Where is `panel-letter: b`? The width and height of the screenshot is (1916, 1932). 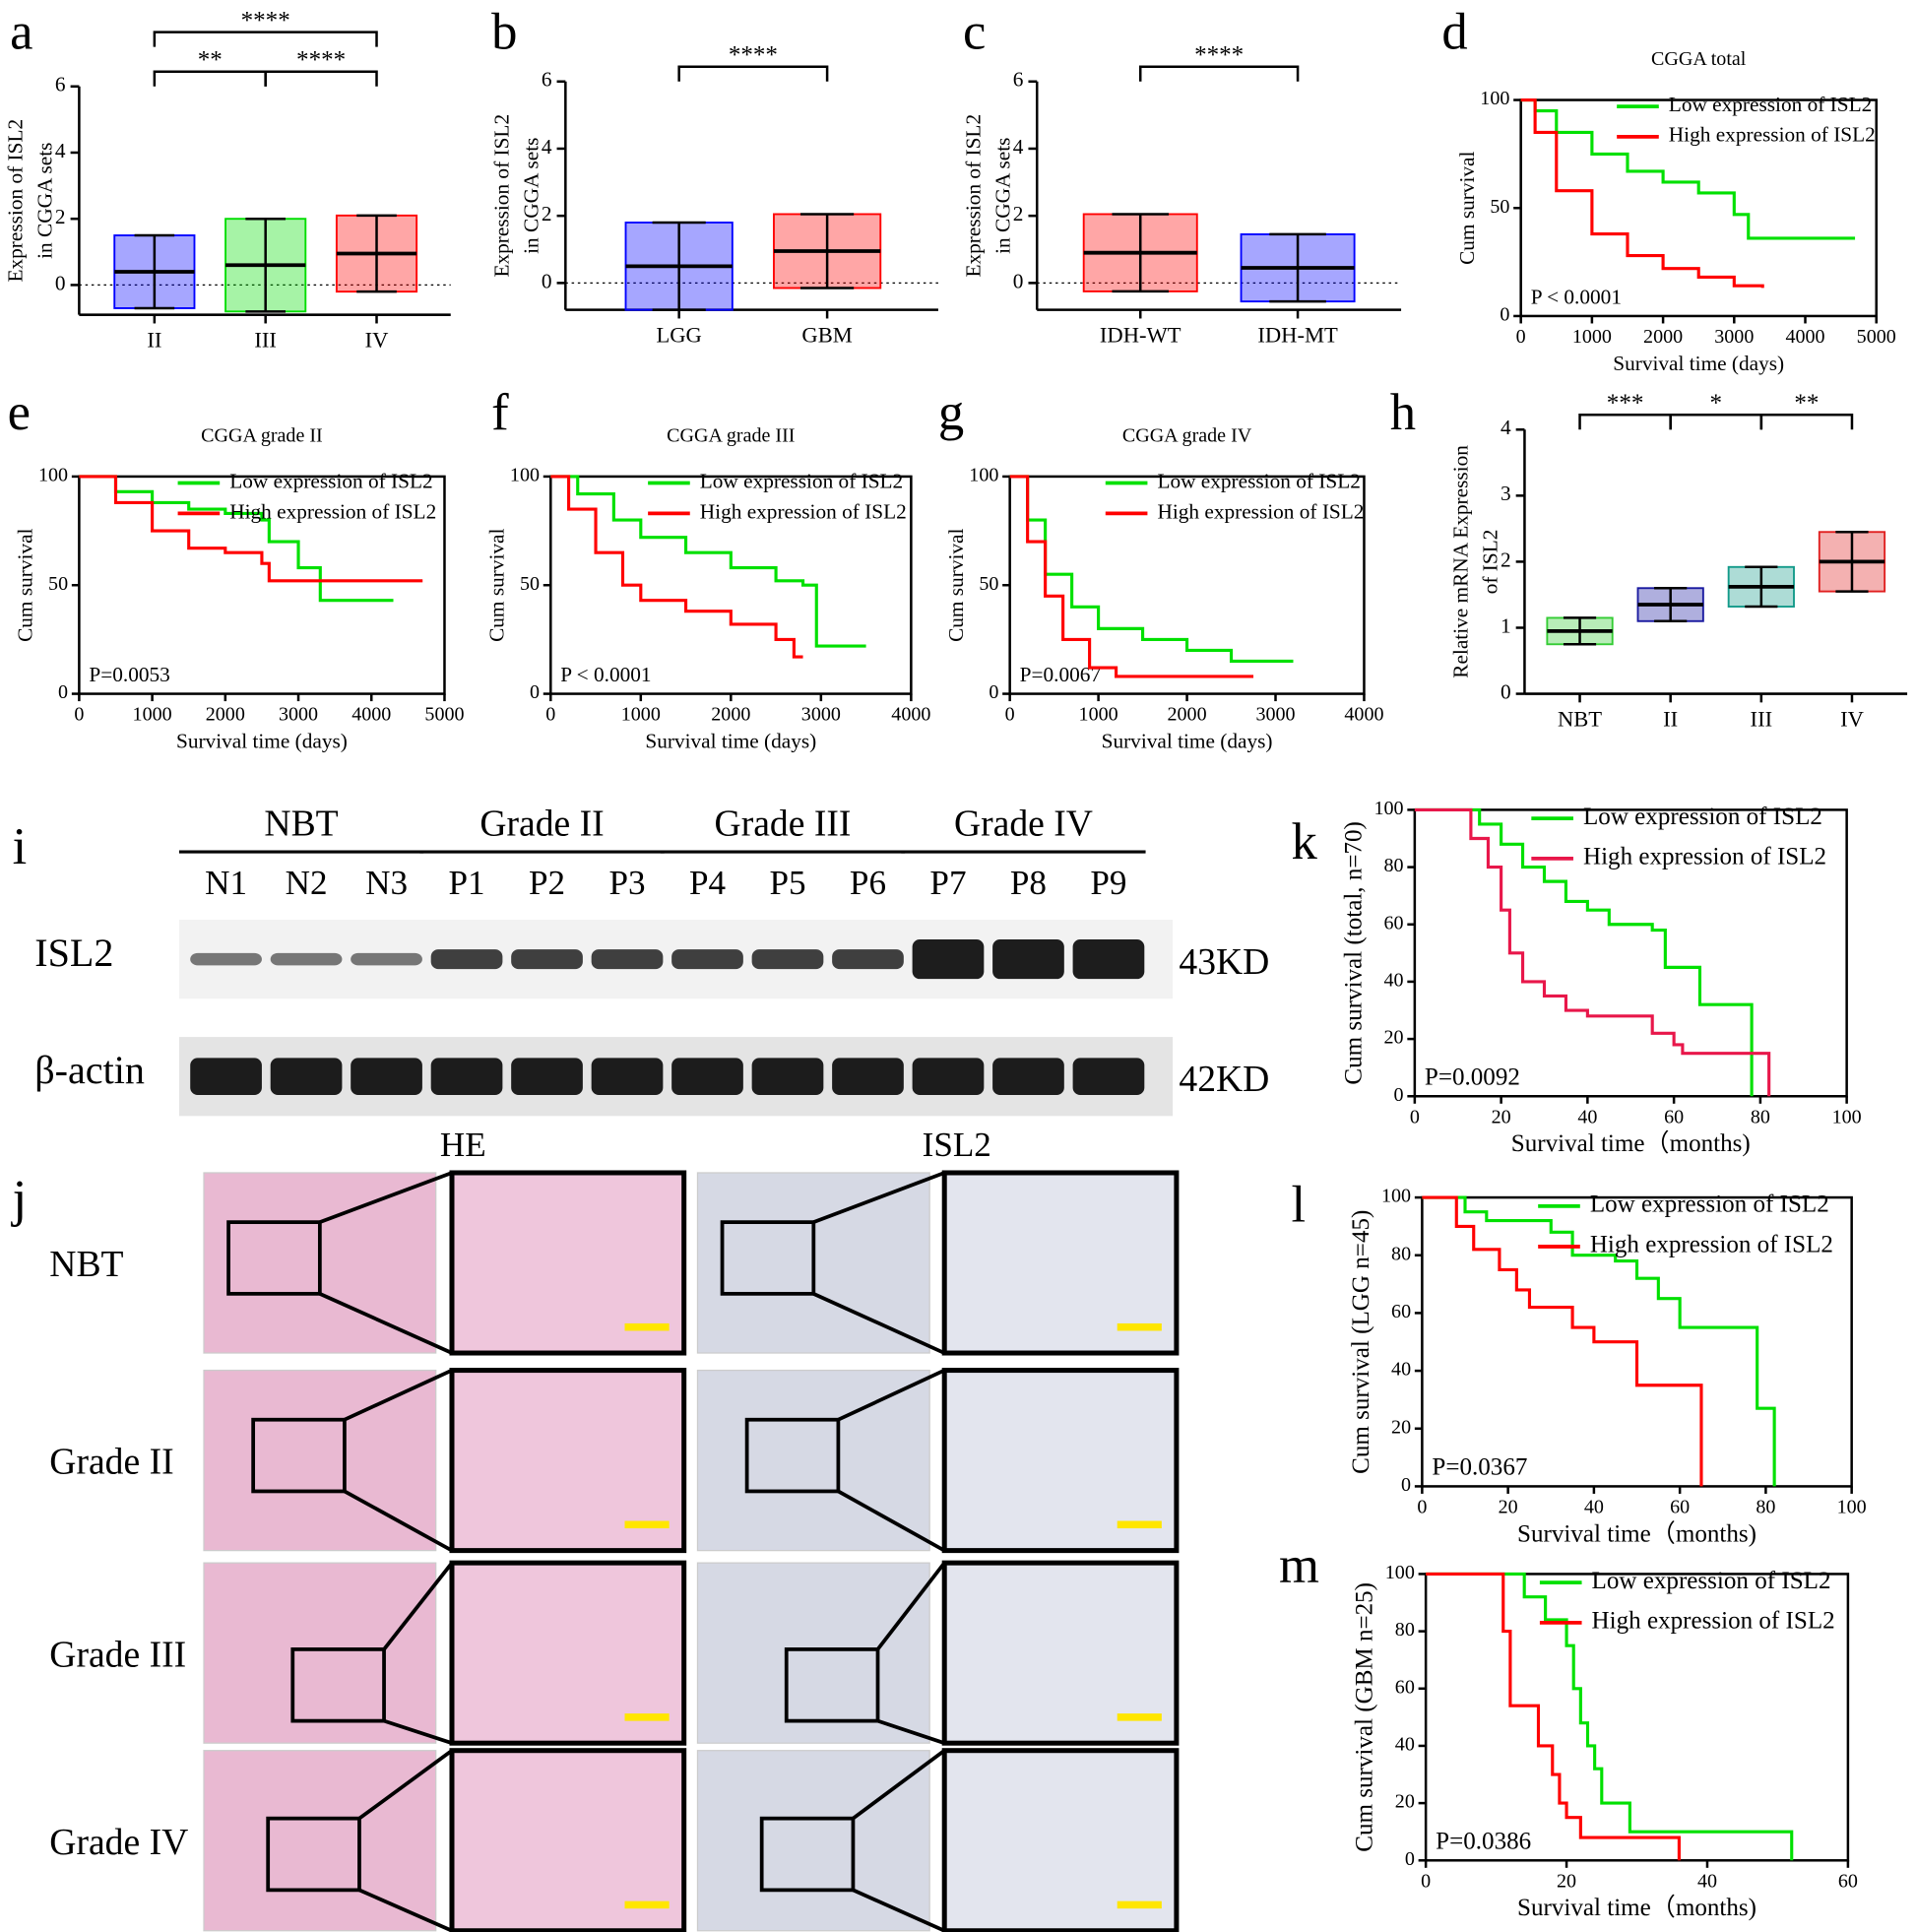
panel-letter: b is located at coordinates (504, 32).